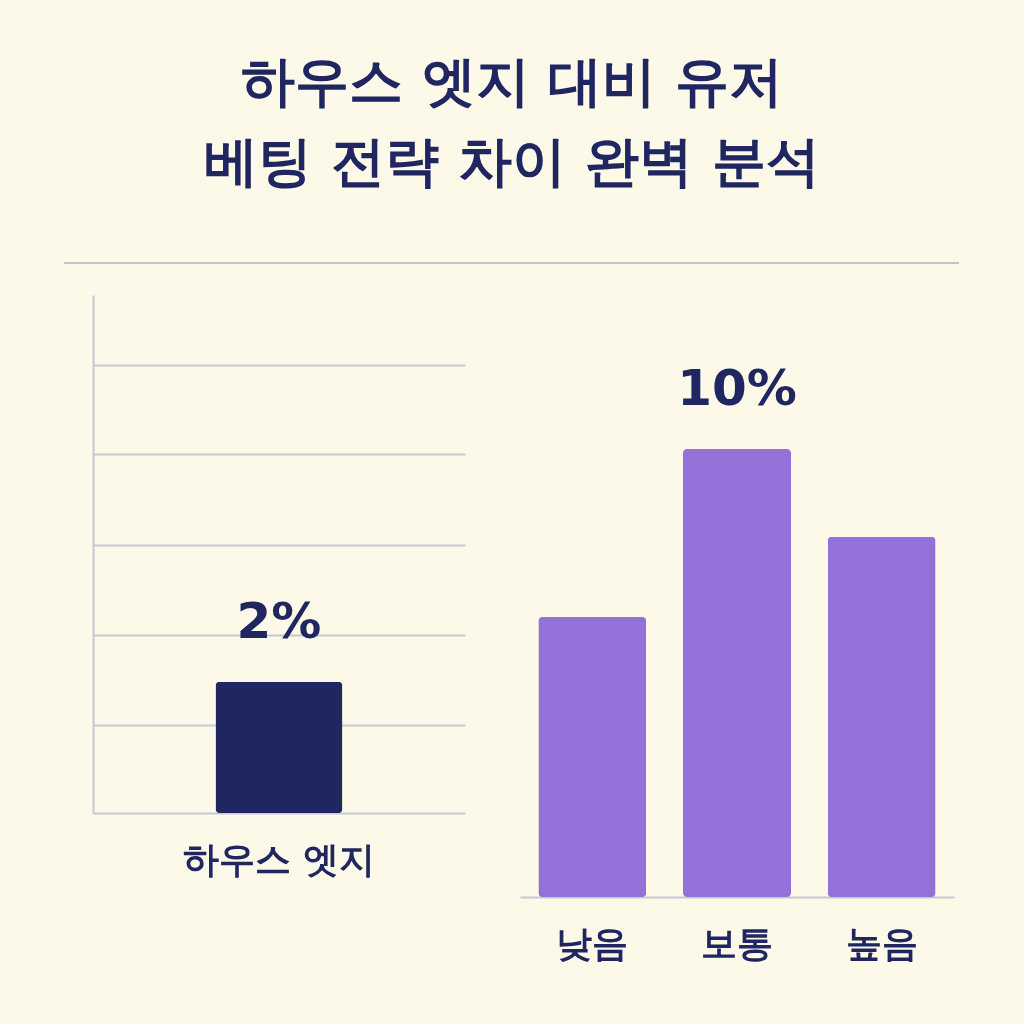  I want to click on data-label: 10%, so click(737, 388).